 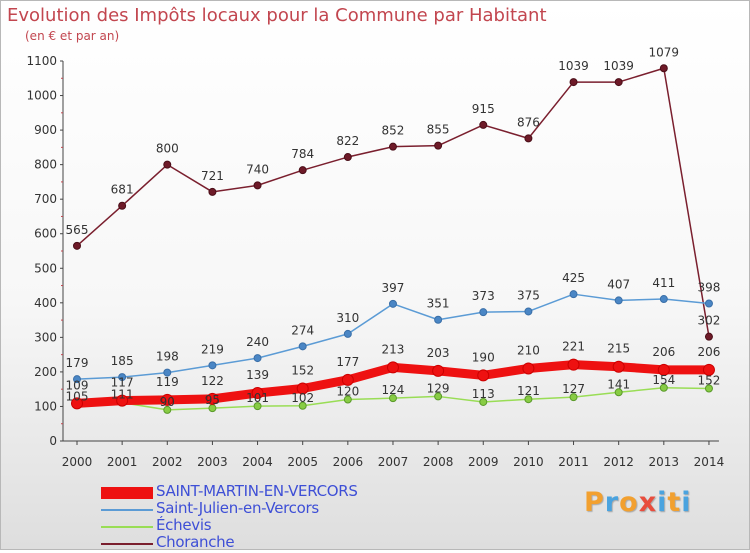 I want to click on series-3-data-label: 1079, so click(x=664, y=52).